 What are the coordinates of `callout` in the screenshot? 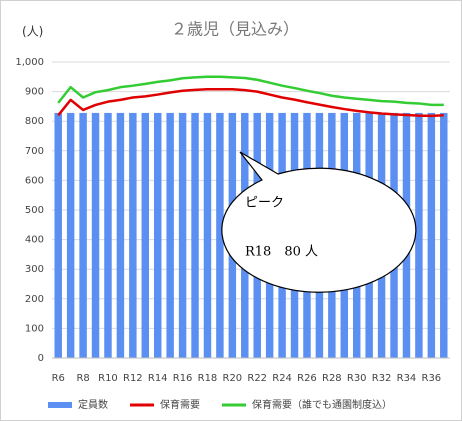 It's located at (319, 222).